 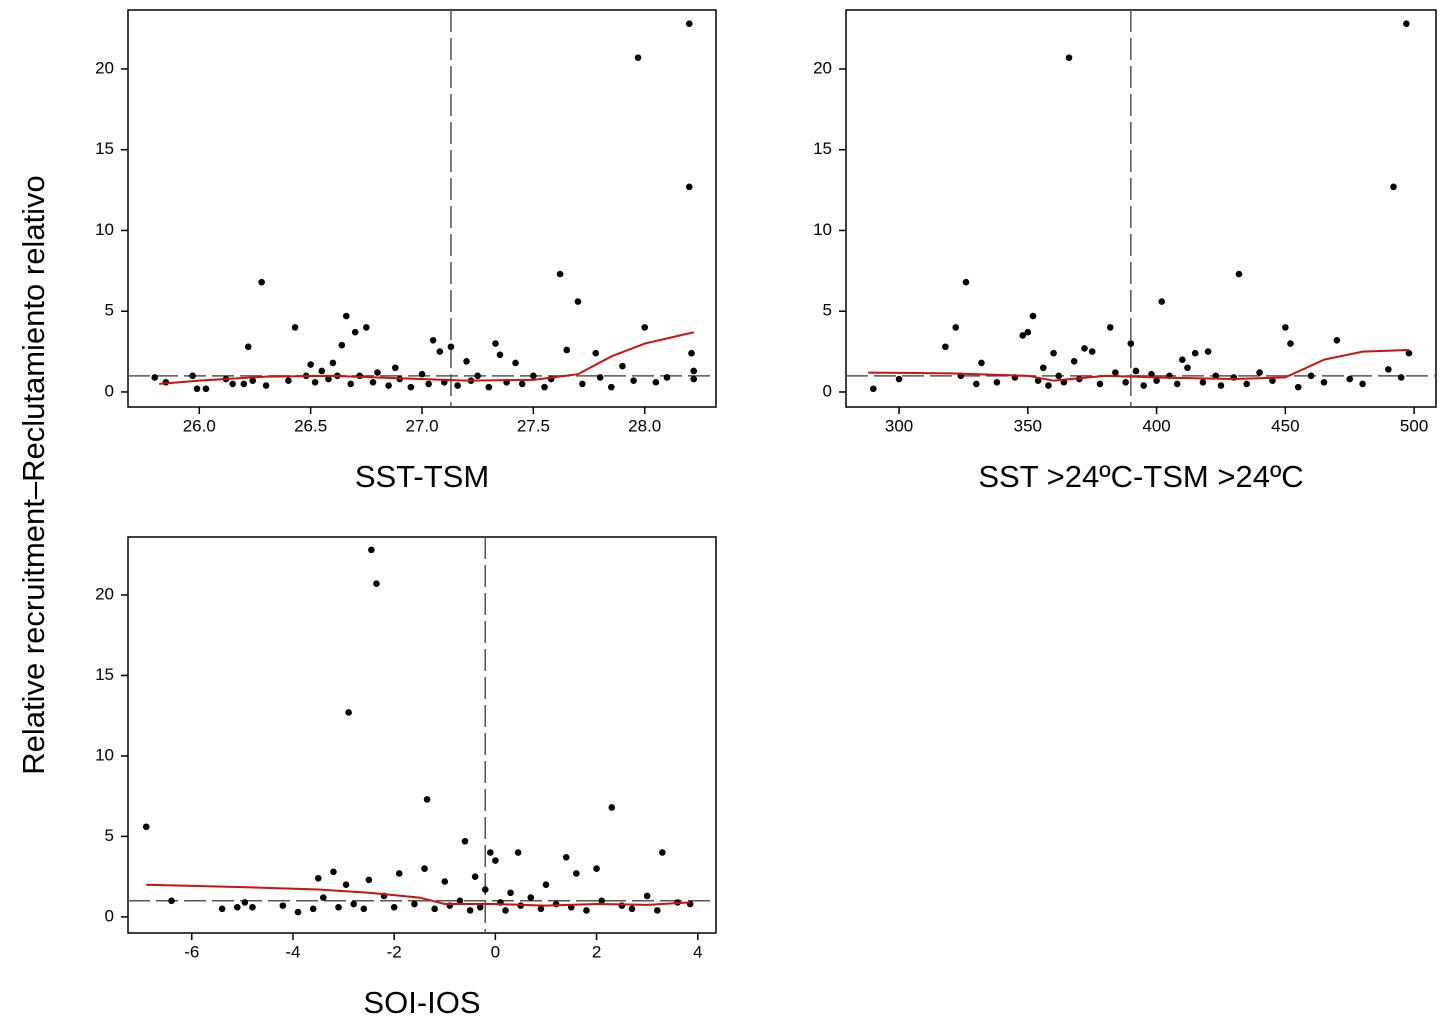 What do you see at coordinates (421, 1002) in the screenshot?
I see `x-axis-label: SOI-IOS` at bounding box center [421, 1002].